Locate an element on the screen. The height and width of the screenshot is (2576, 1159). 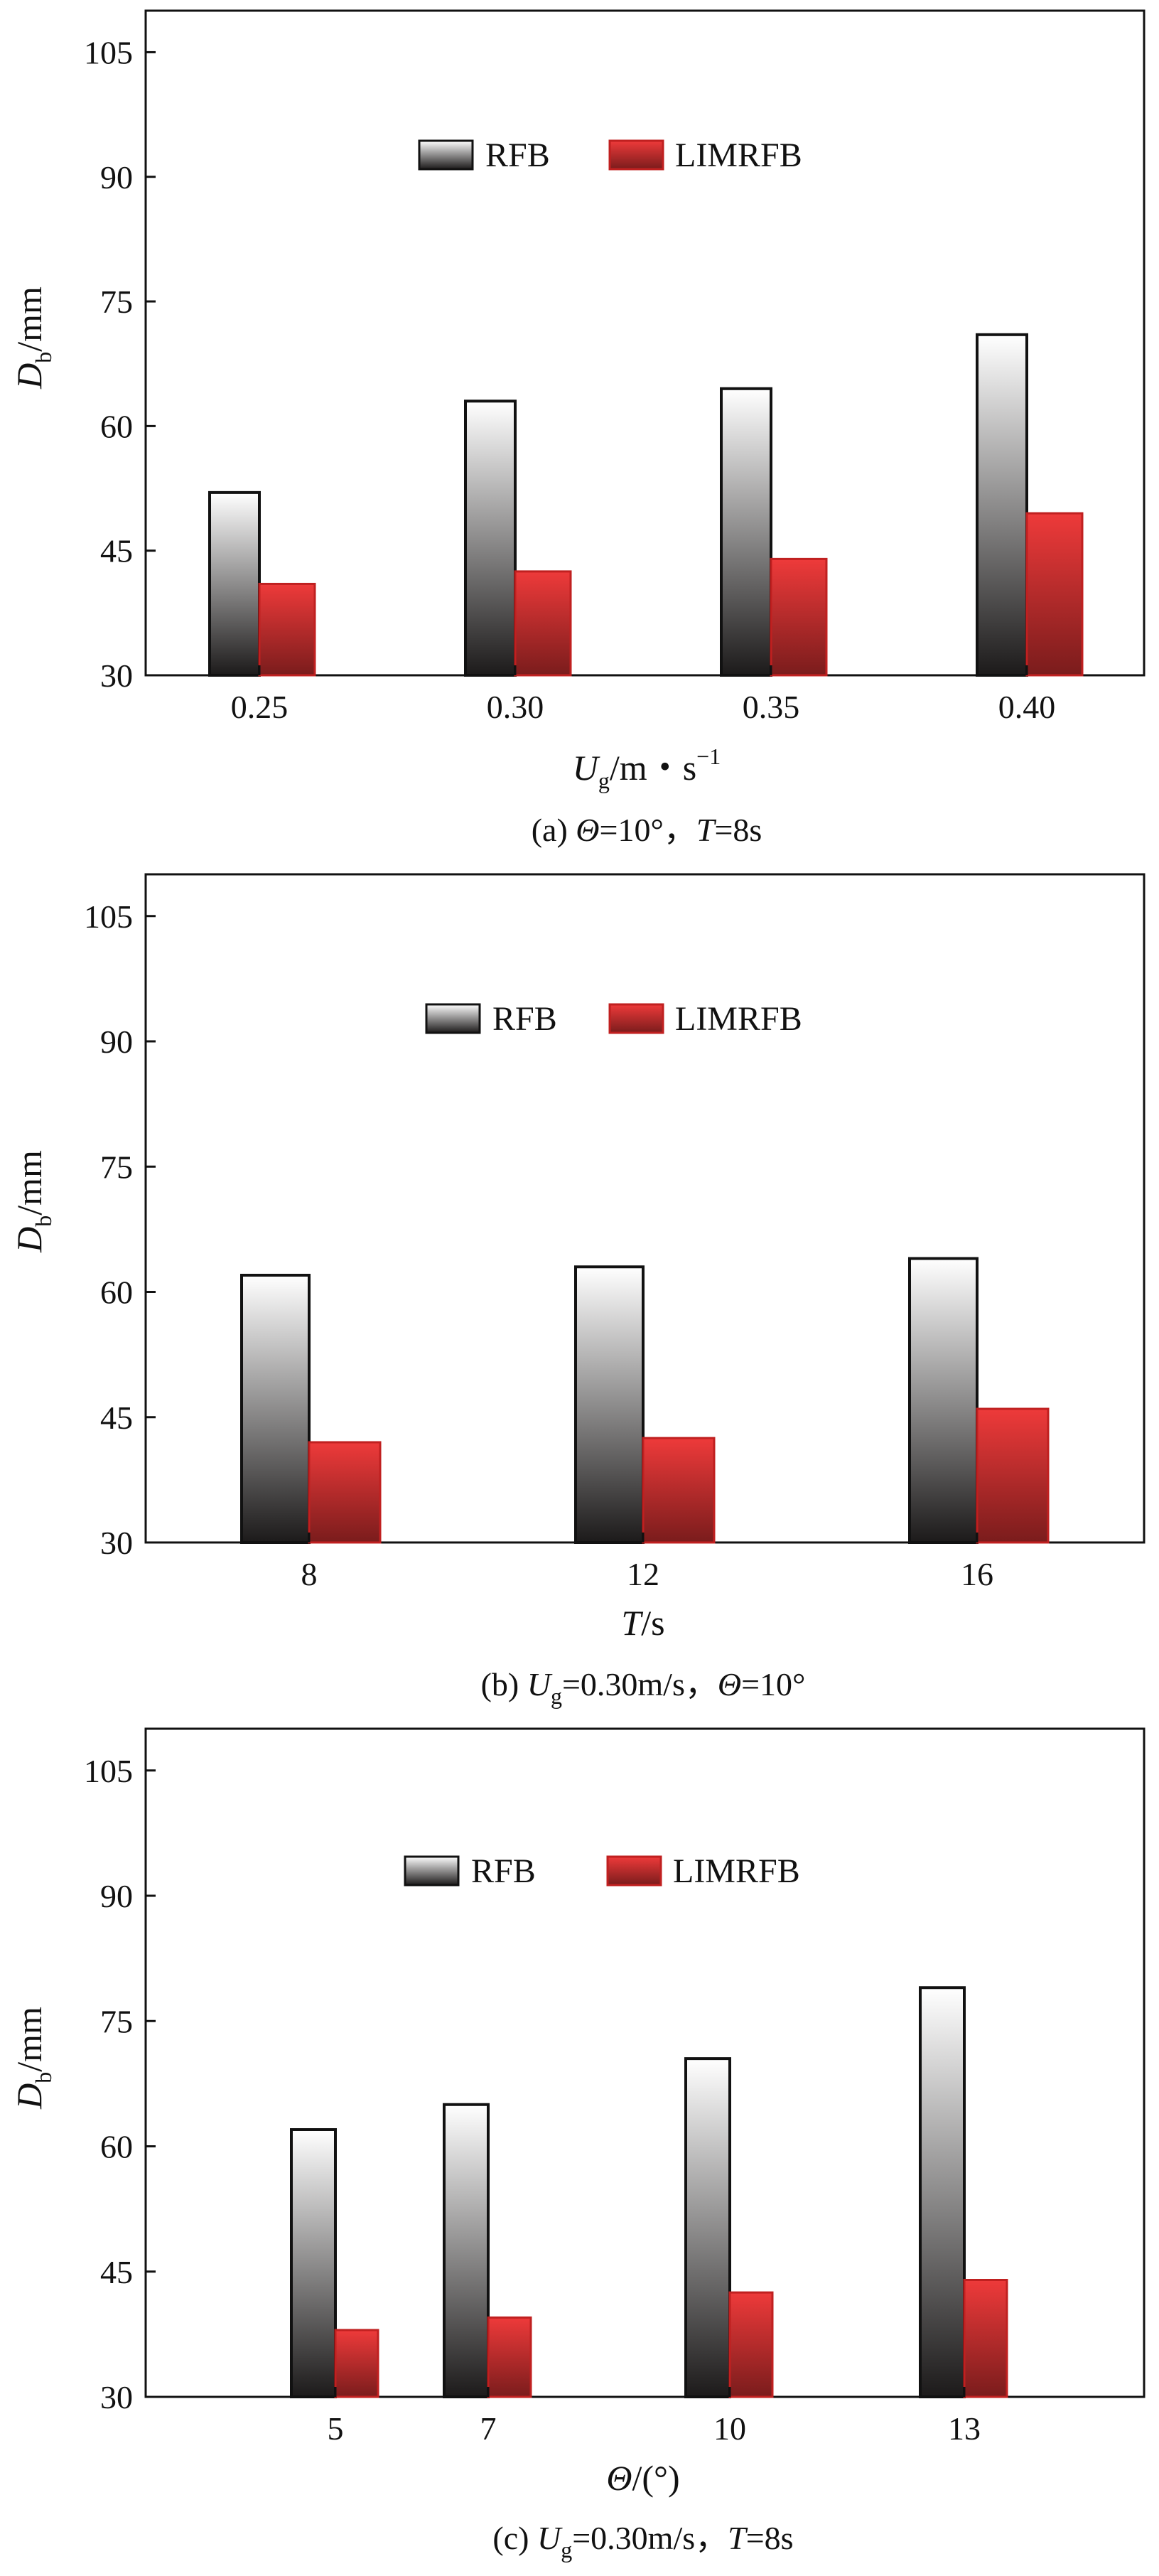
x-tick-label: 13 is located at coordinates (965, 2428).